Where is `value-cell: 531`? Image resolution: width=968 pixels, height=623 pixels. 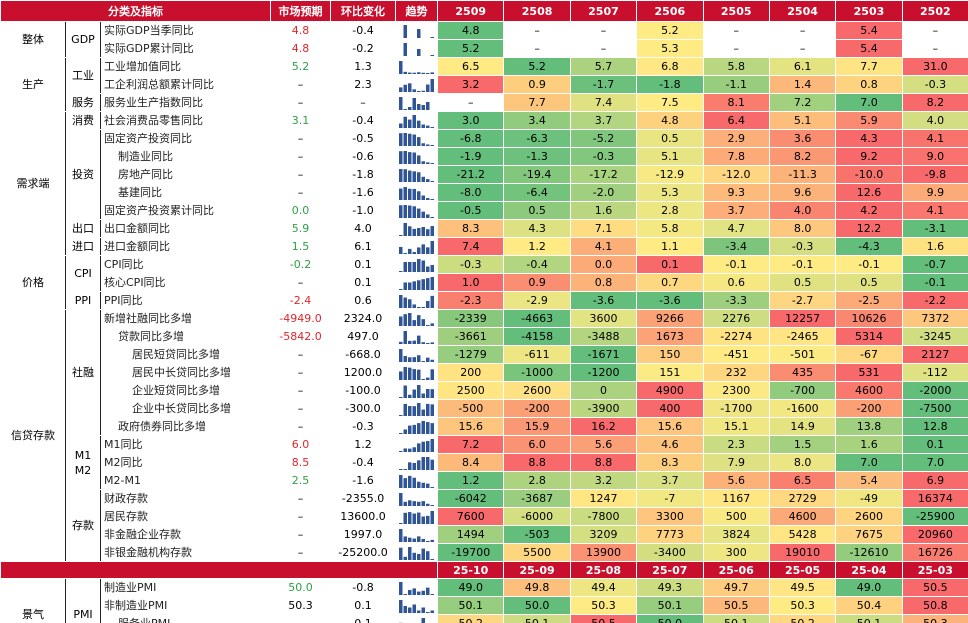 value-cell: 531 is located at coordinates (869, 372).